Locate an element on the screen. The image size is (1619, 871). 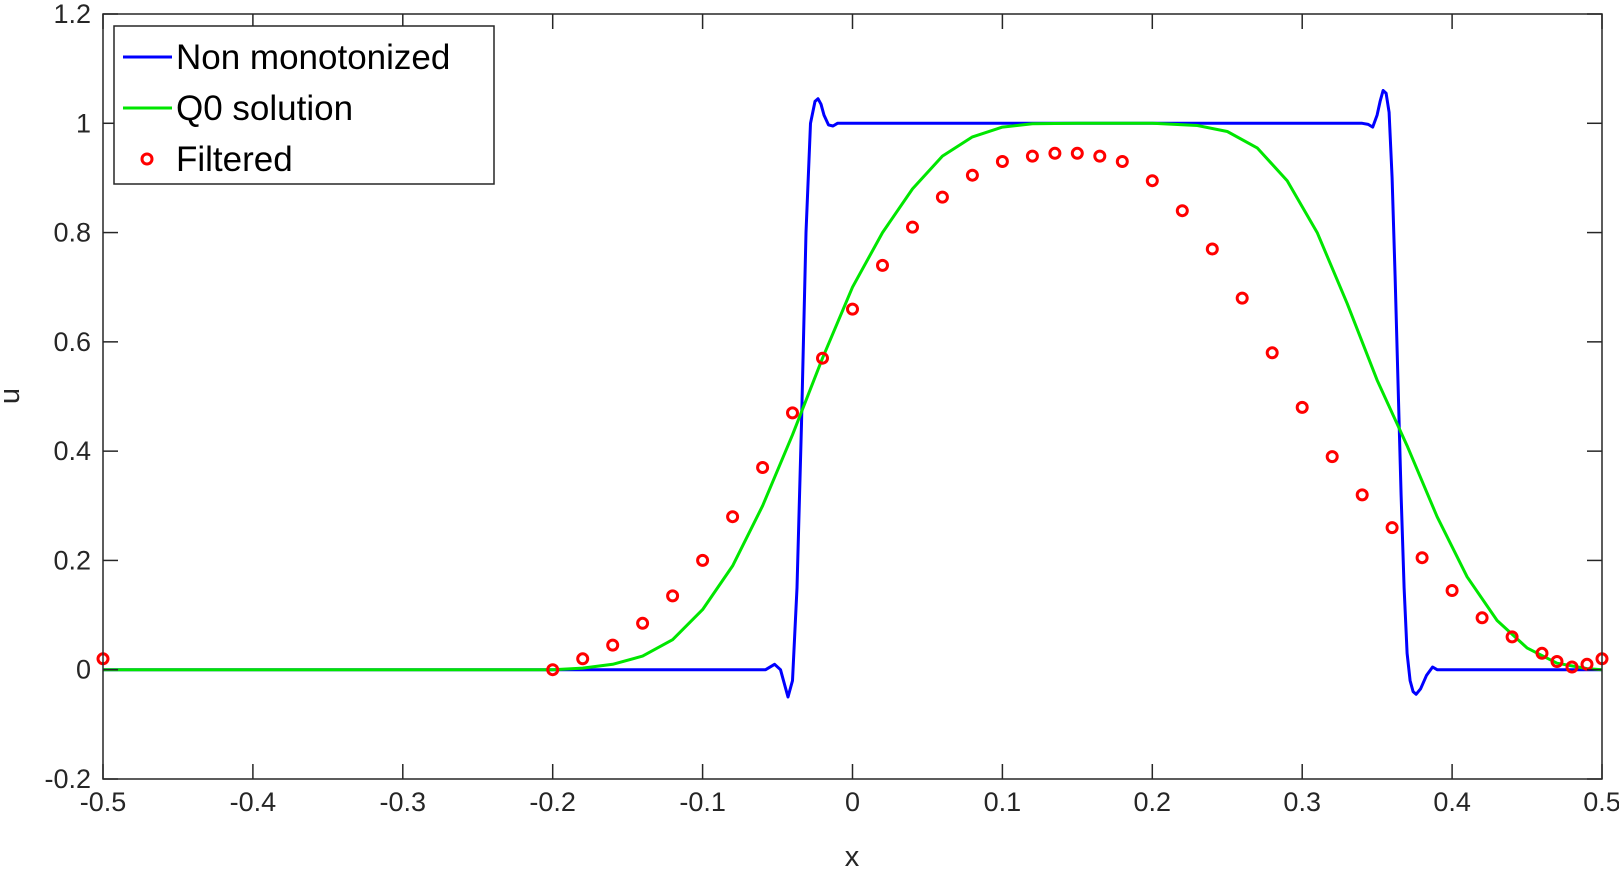
legend: Non monotonized Q0 solution Filtered is located at coordinates (304, 105).